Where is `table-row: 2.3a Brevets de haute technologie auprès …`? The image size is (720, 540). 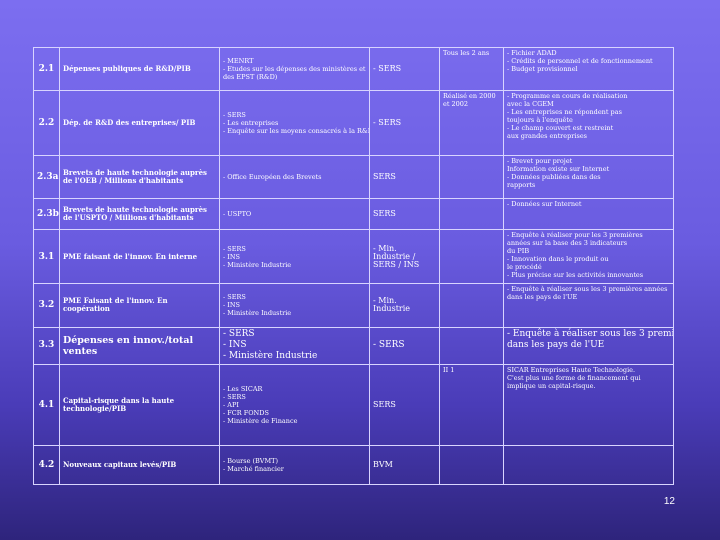 table-row: 2.3a Brevets de haute technologie auprès … is located at coordinates (353, 177).